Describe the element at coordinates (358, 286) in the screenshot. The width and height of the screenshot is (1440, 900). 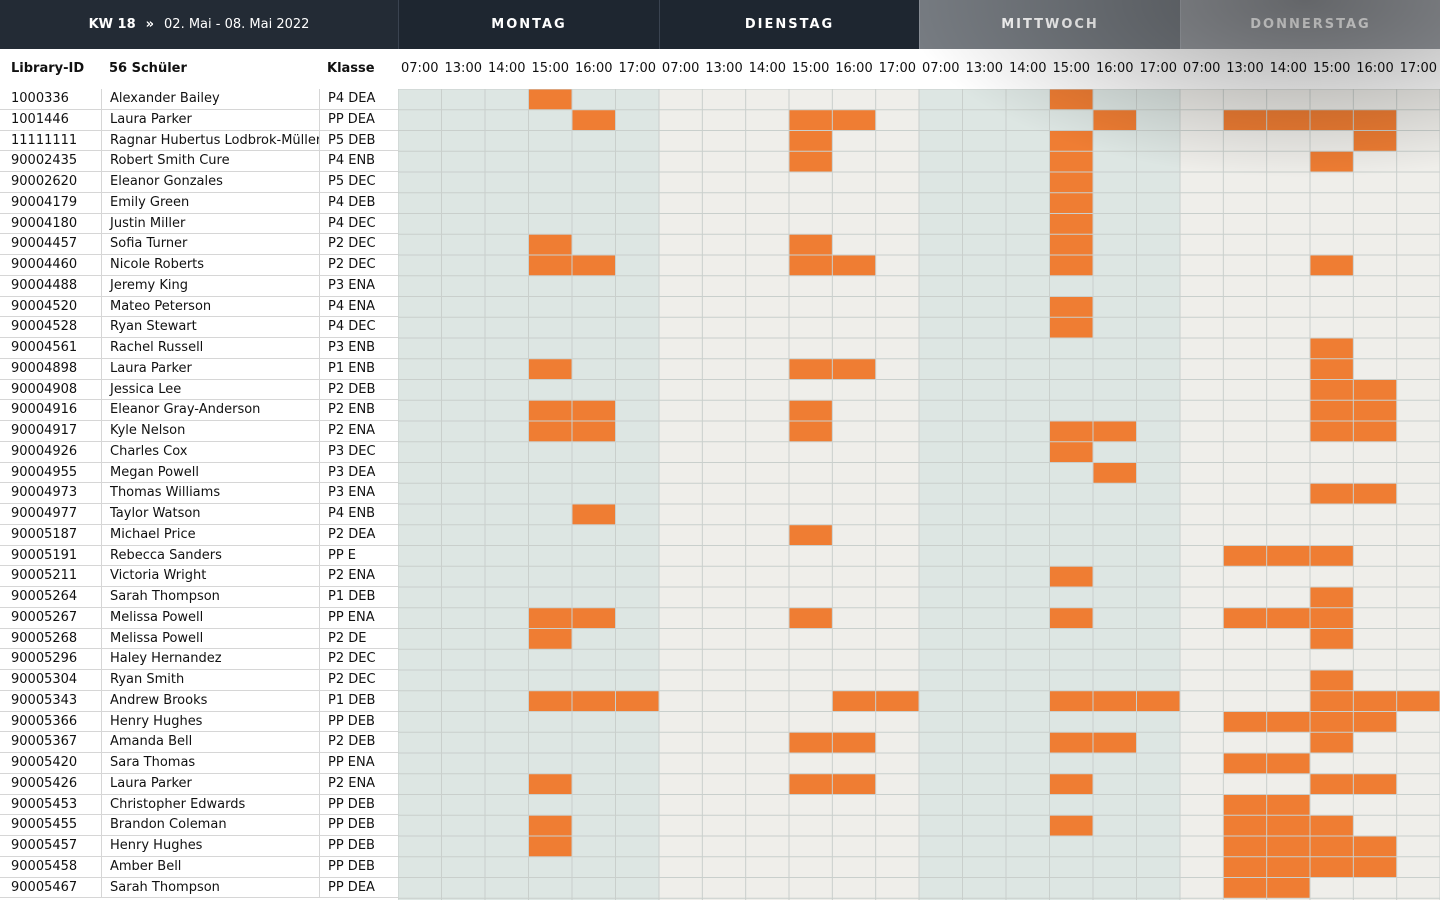
I see `student-class: P3 ENA` at that location.